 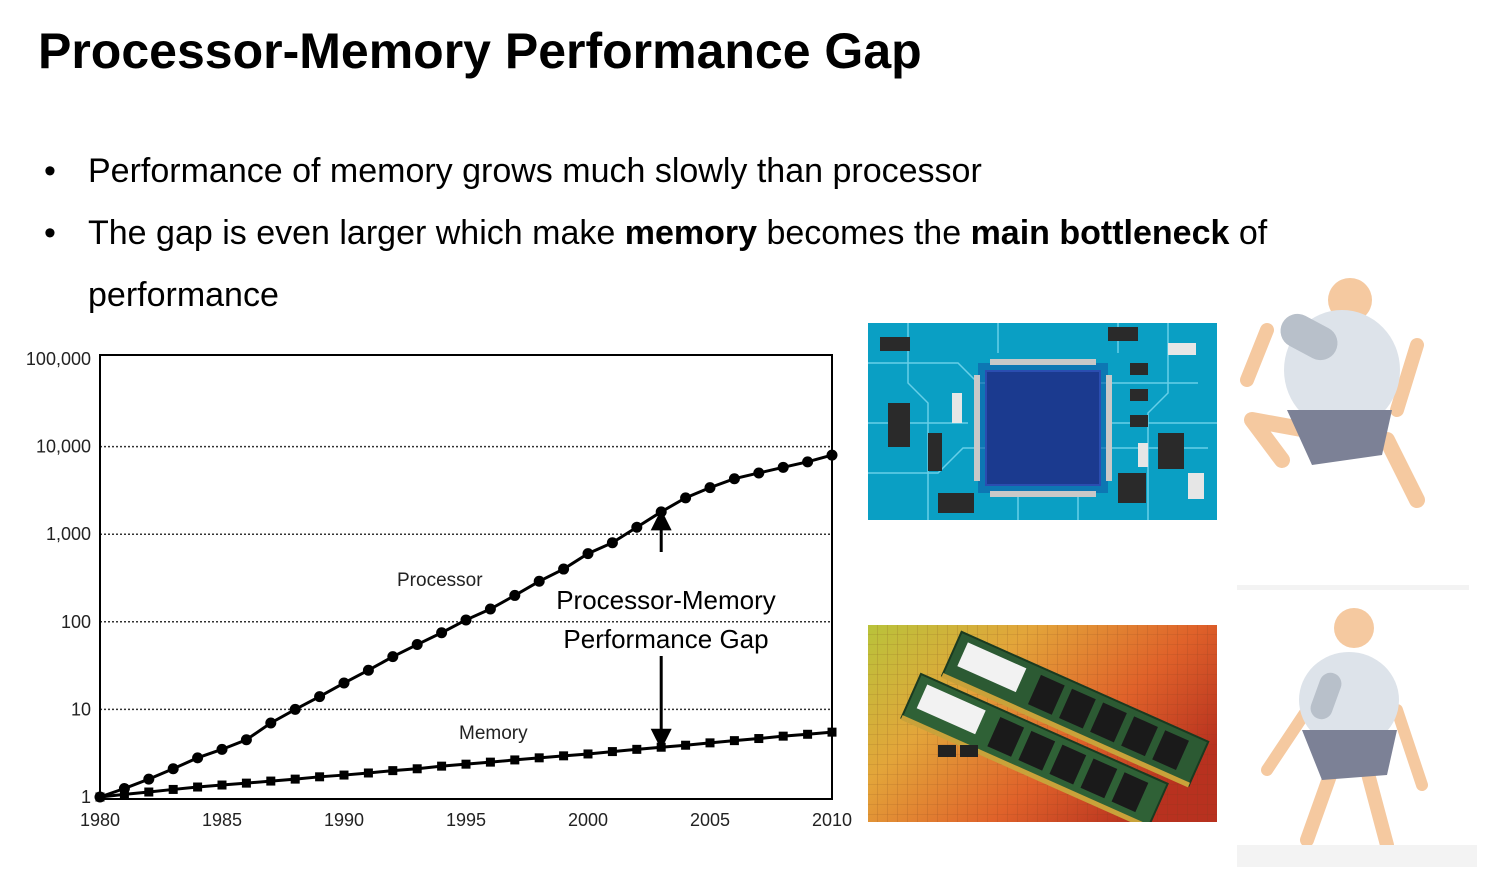 What do you see at coordinates (493, 733) in the screenshot?
I see `series-label-memory: Memory` at bounding box center [493, 733].